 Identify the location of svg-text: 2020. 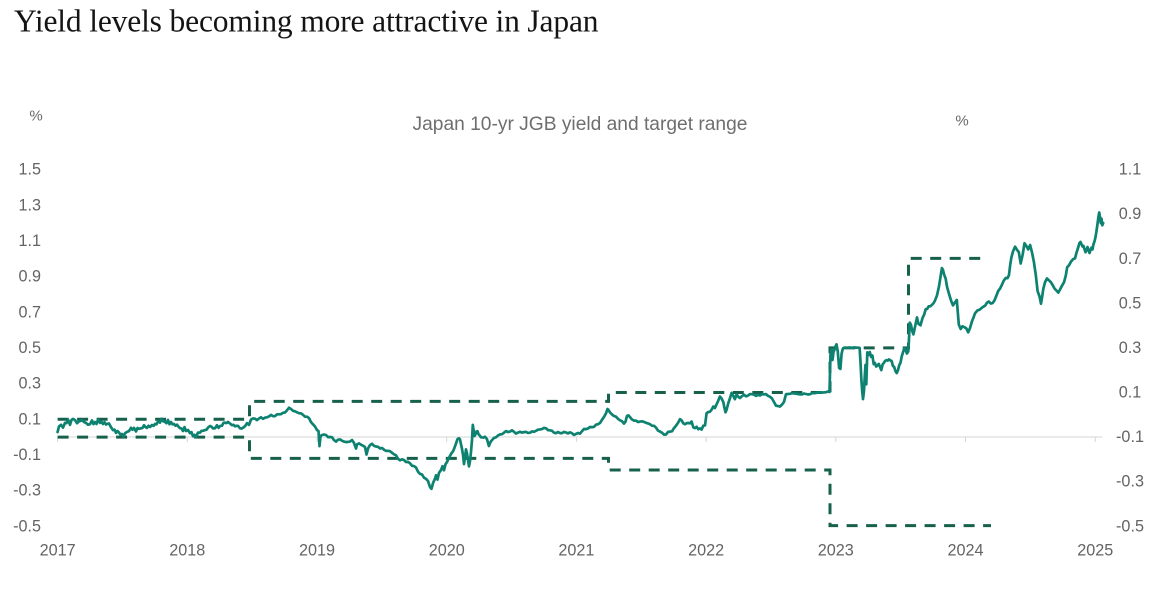
(447, 551).